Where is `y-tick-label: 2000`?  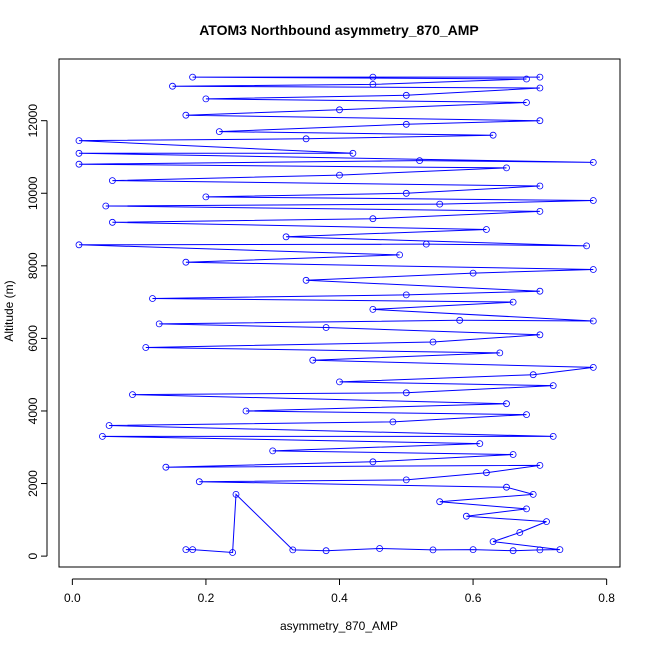 y-tick-label: 2000 is located at coordinates (33, 483).